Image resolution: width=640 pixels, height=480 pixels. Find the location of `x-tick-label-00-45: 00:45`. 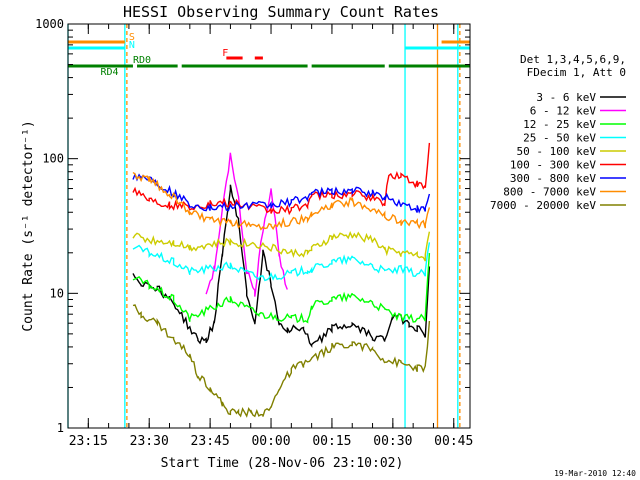

x-tick-label-00-45: 00:45 is located at coordinates (453, 441).